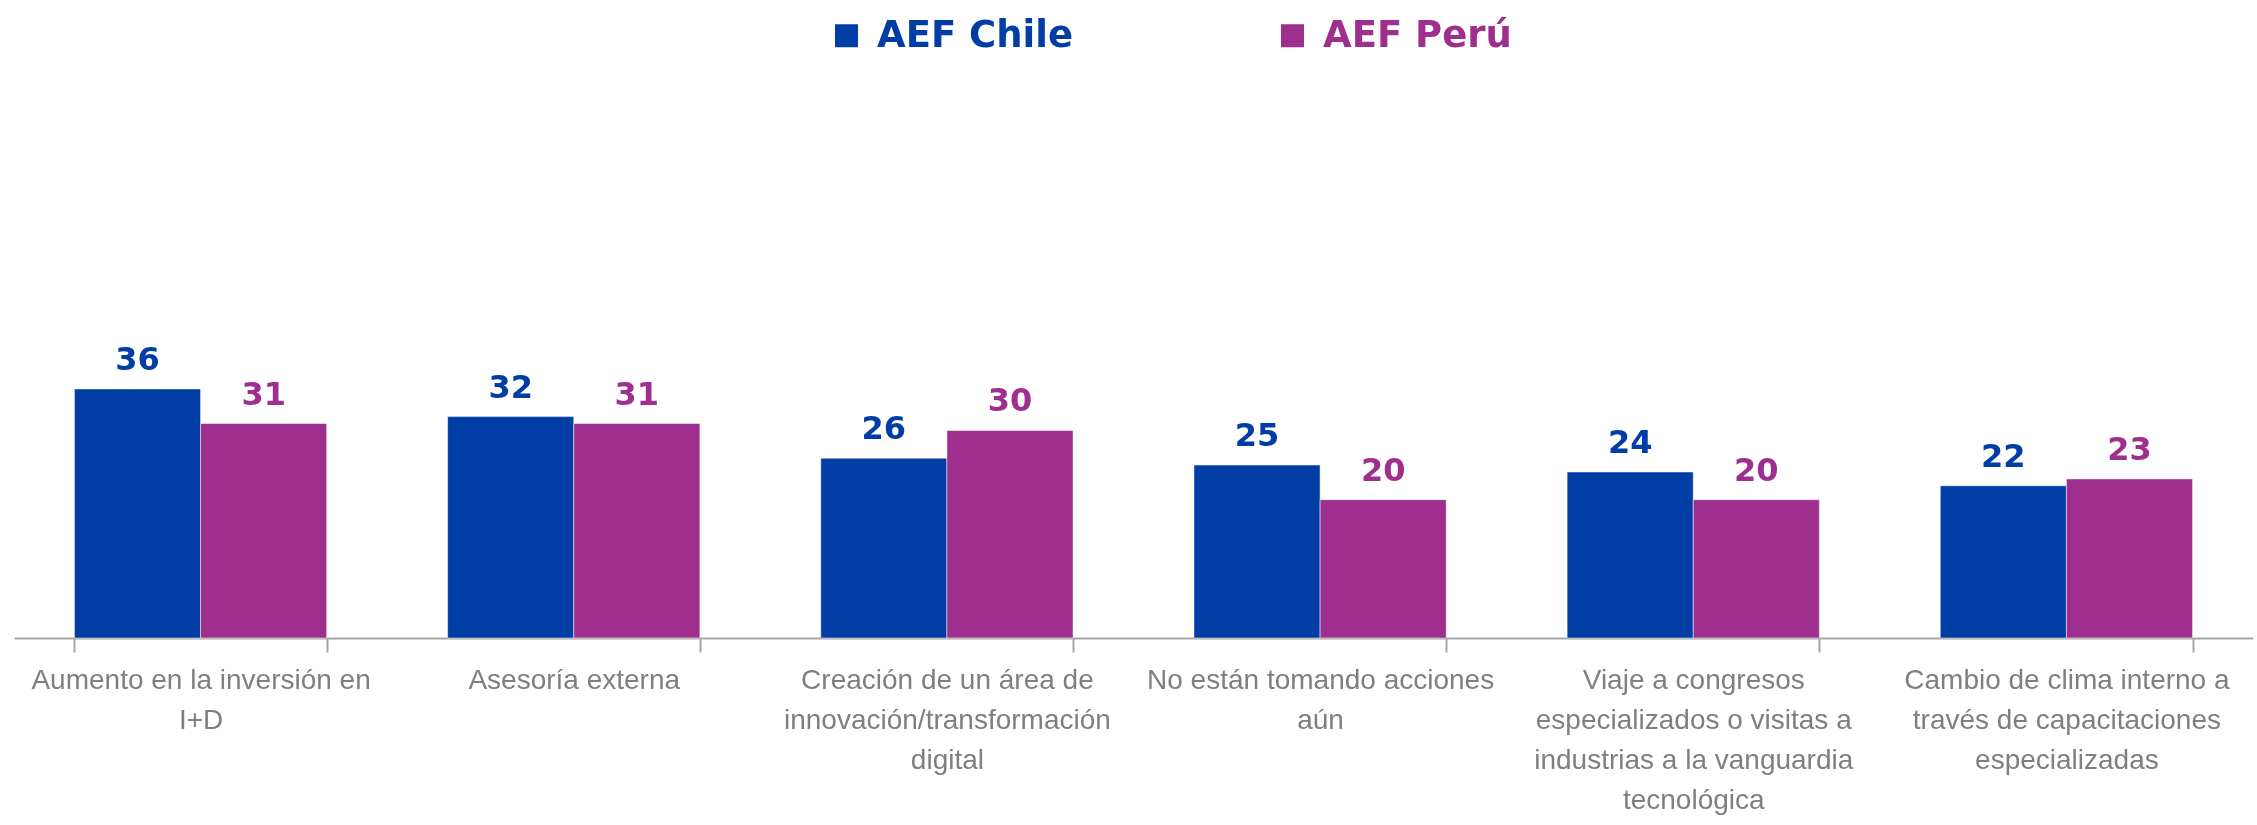  What do you see at coordinates (884, 428) in the screenshot?
I see `data-label: 26` at bounding box center [884, 428].